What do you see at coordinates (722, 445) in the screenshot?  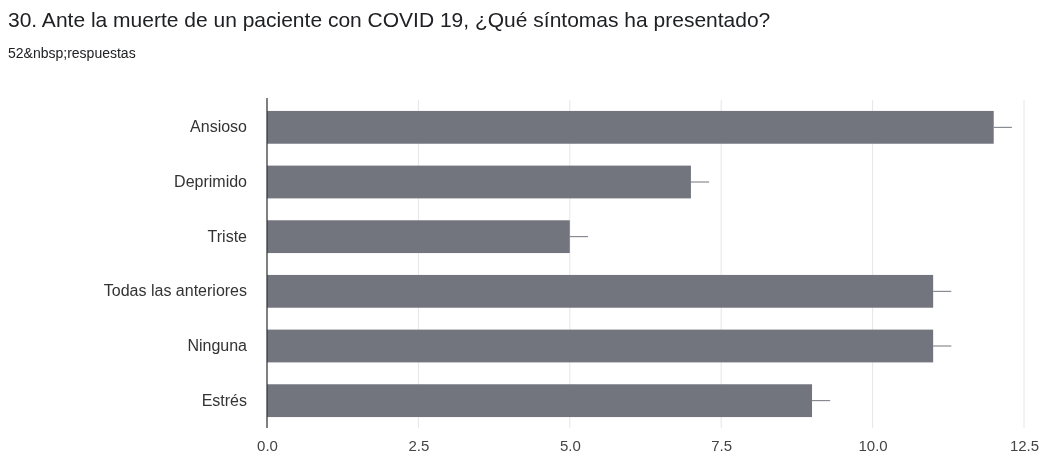 I see `x-tick-label: 7.5` at bounding box center [722, 445].